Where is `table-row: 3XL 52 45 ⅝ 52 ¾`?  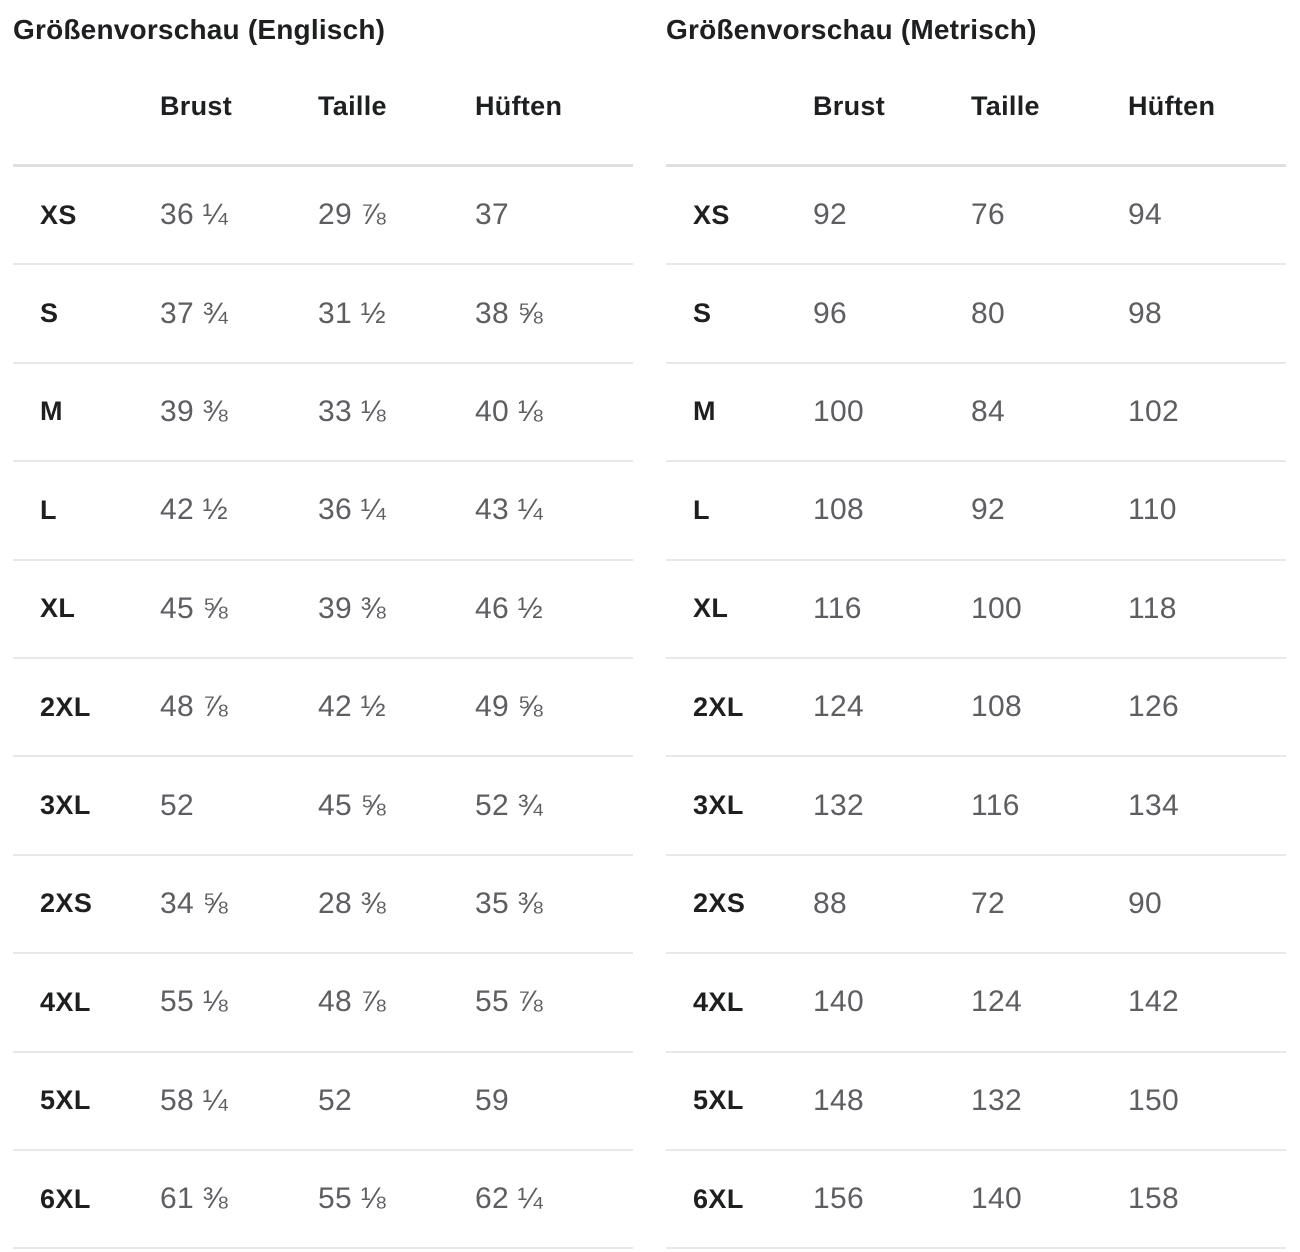
table-row: 3XL 52 45 ⅝ 52 ¾ is located at coordinates (323, 806).